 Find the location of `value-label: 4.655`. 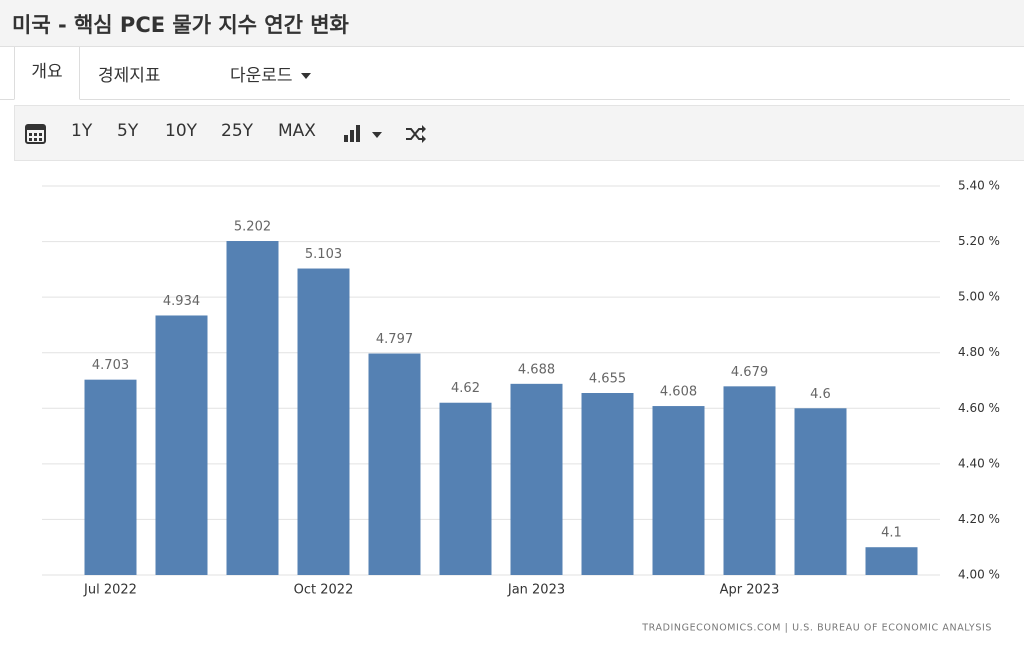

value-label: 4.655 is located at coordinates (607, 379).